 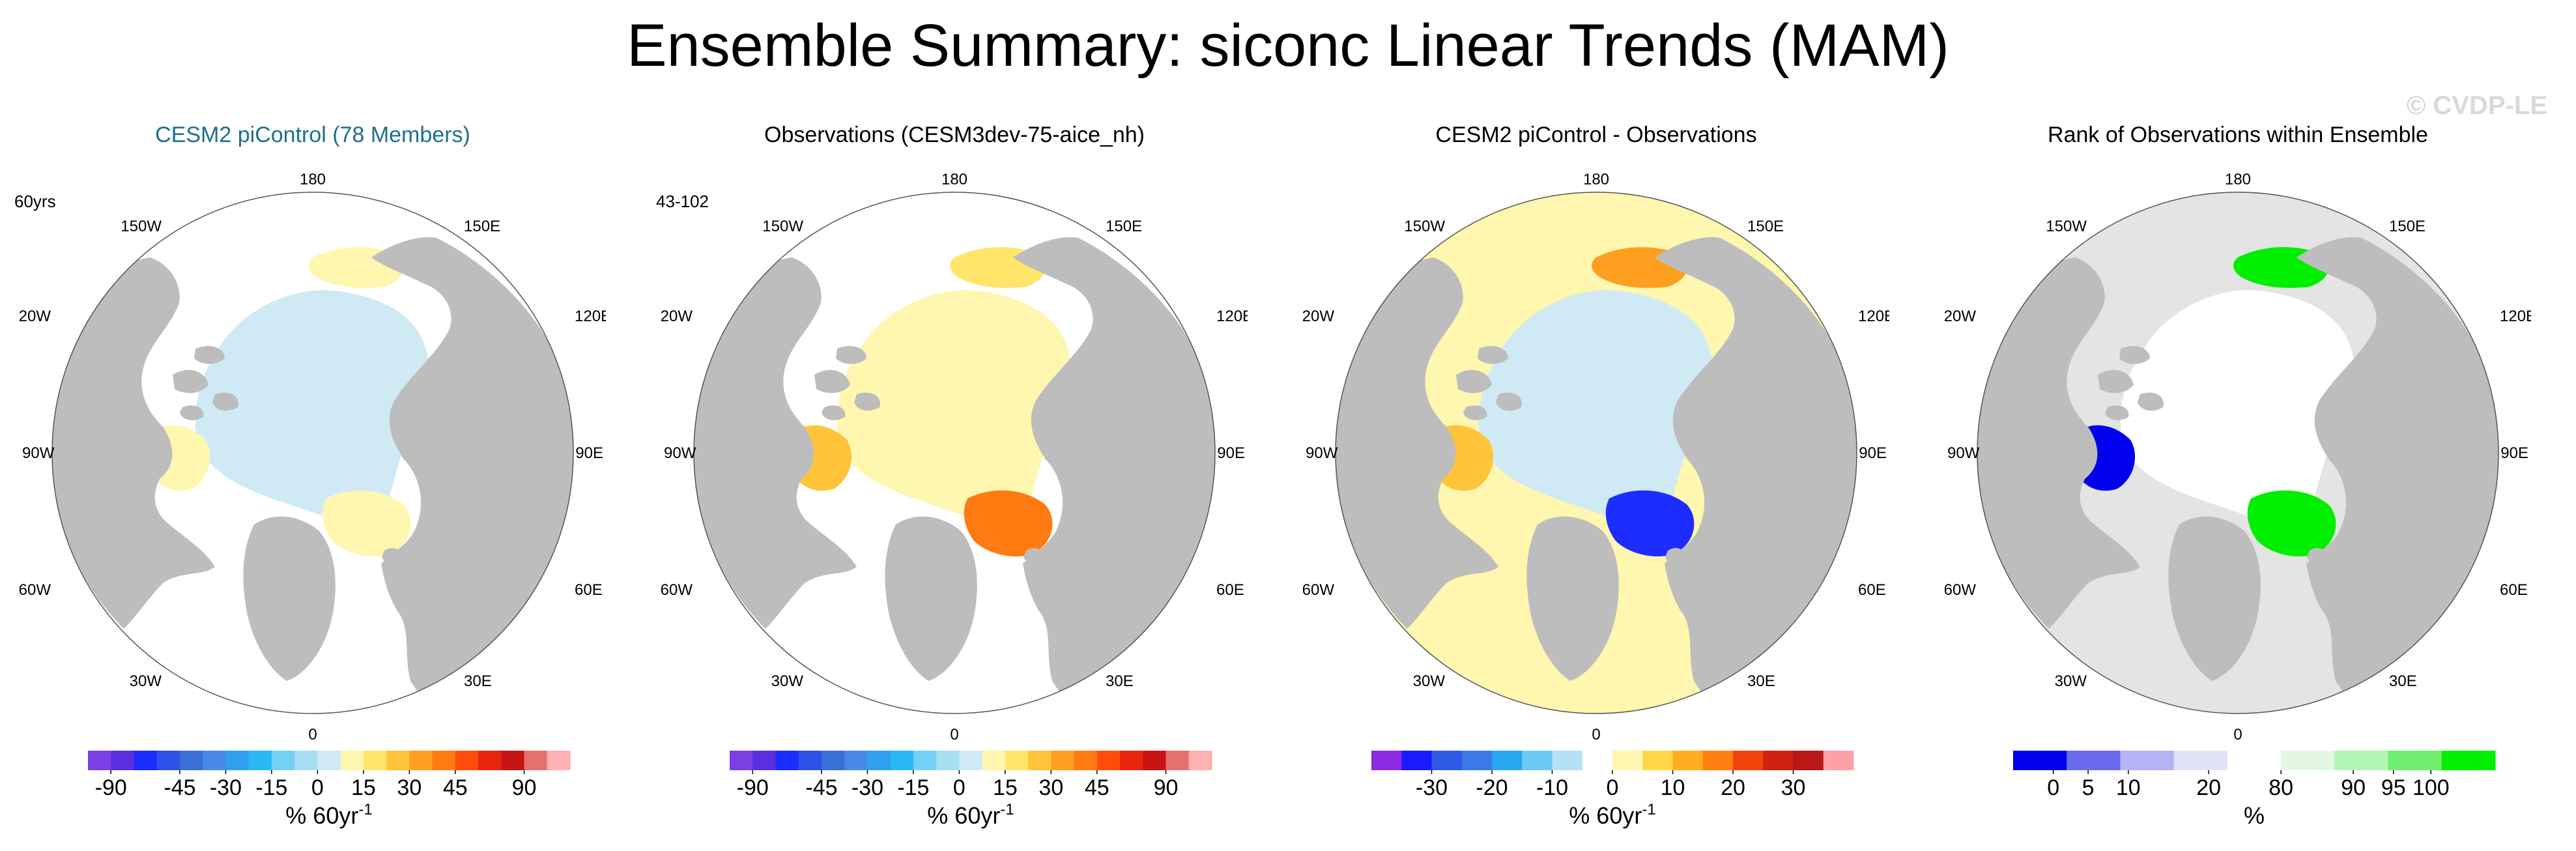 What do you see at coordinates (955, 135) in the screenshot?
I see `panel-title: Observations (CESM3dev-75-aice_nh)` at bounding box center [955, 135].